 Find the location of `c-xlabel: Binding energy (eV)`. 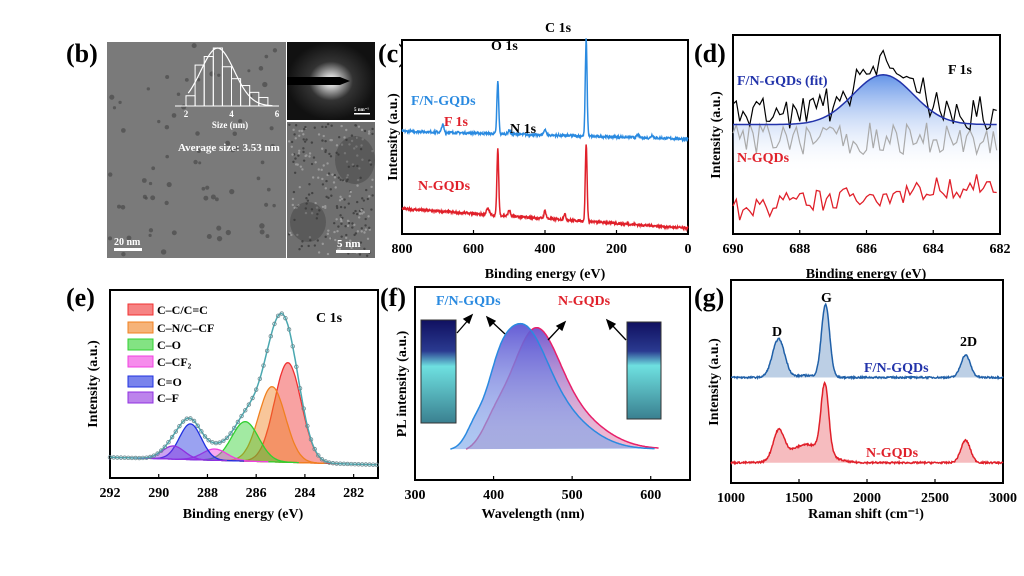

c-xlabel: Binding energy (eV) is located at coordinates (545, 274).